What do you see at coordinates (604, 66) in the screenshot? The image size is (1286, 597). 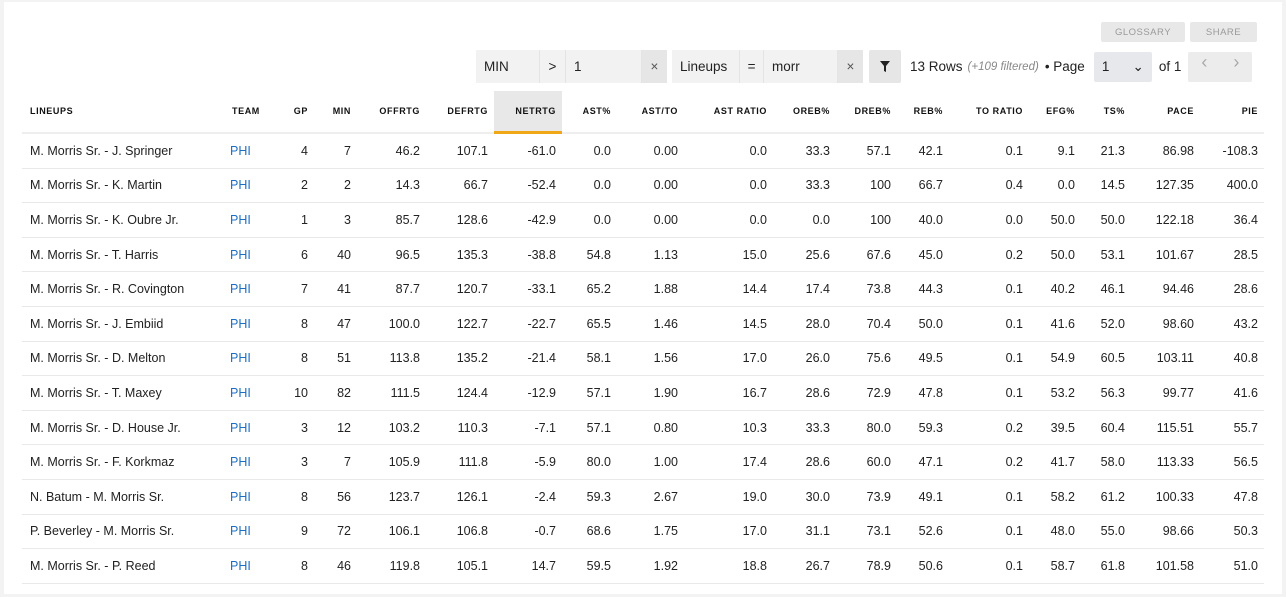 I see `filter-1-value: 1` at bounding box center [604, 66].